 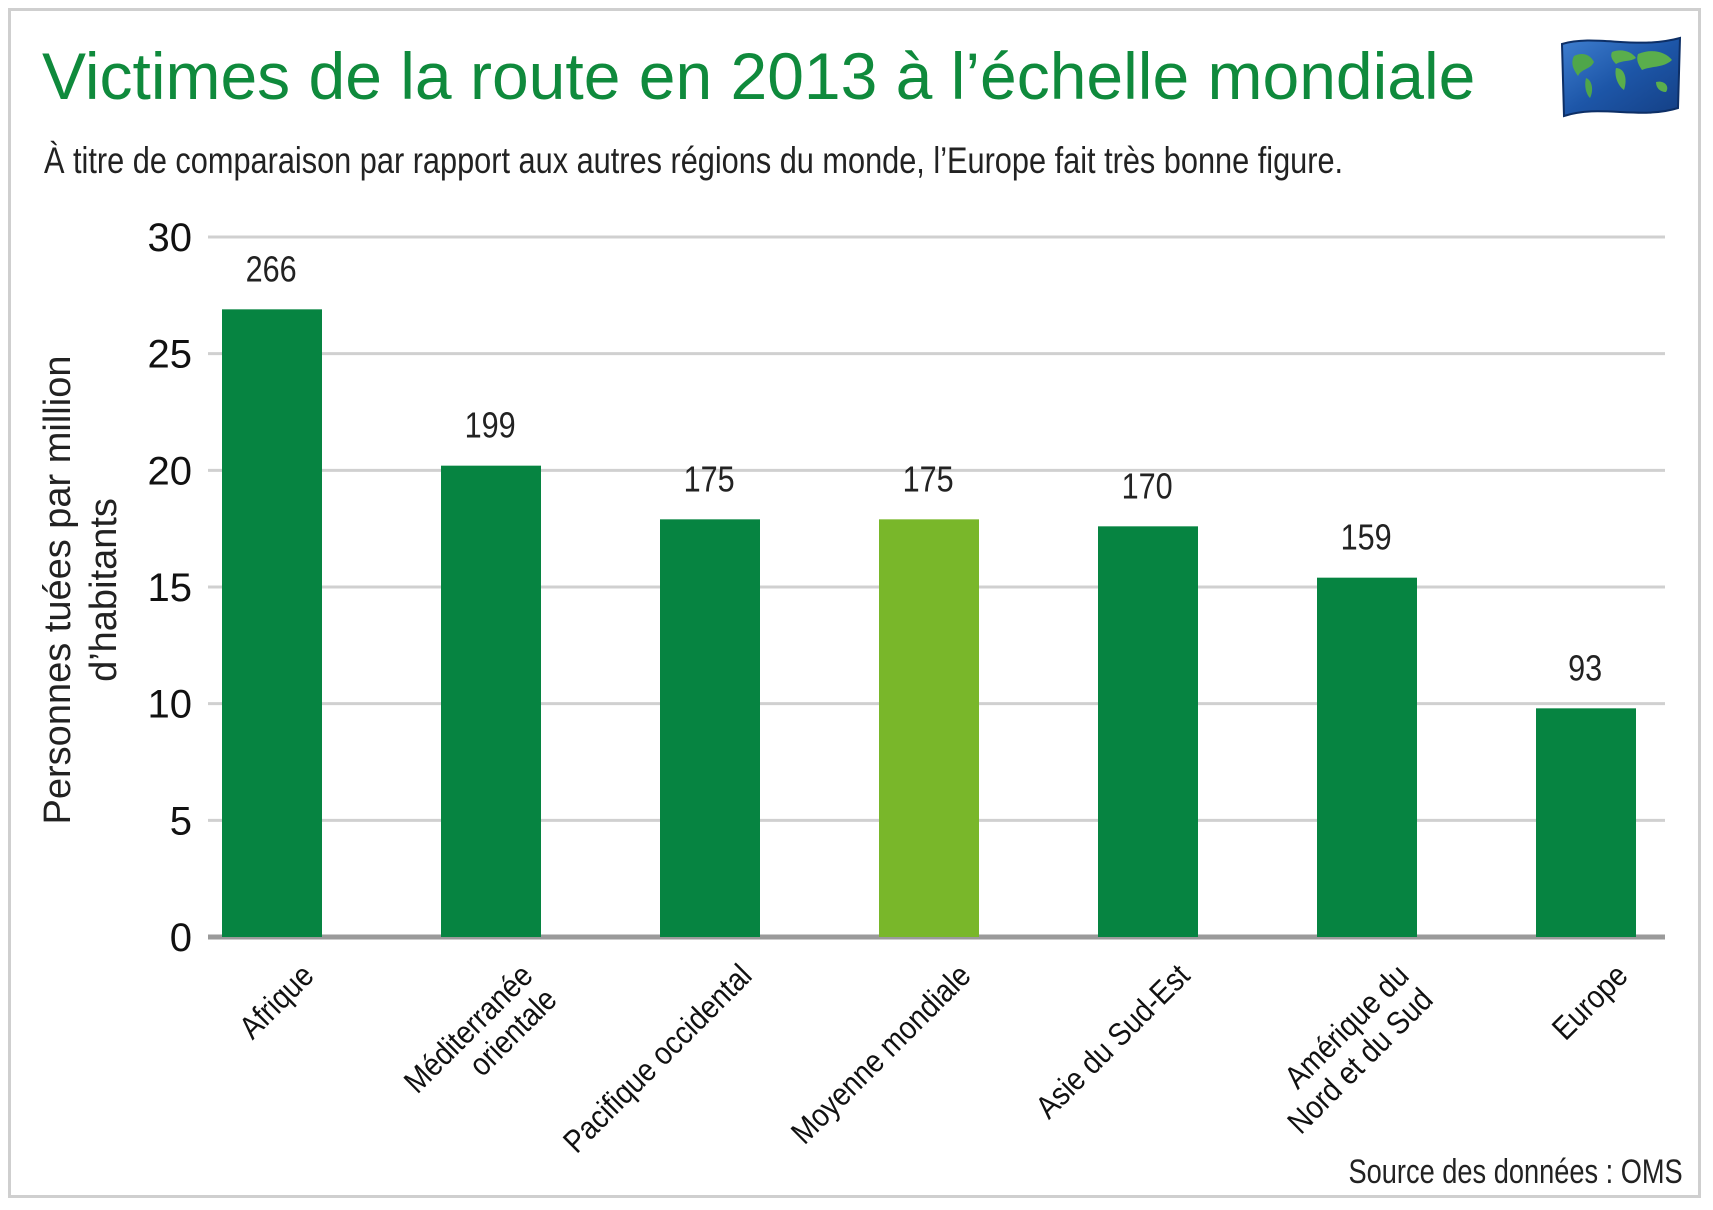 What do you see at coordinates (170, 471) in the screenshot?
I see `y-tick-label: 20` at bounding box center [170, 471].